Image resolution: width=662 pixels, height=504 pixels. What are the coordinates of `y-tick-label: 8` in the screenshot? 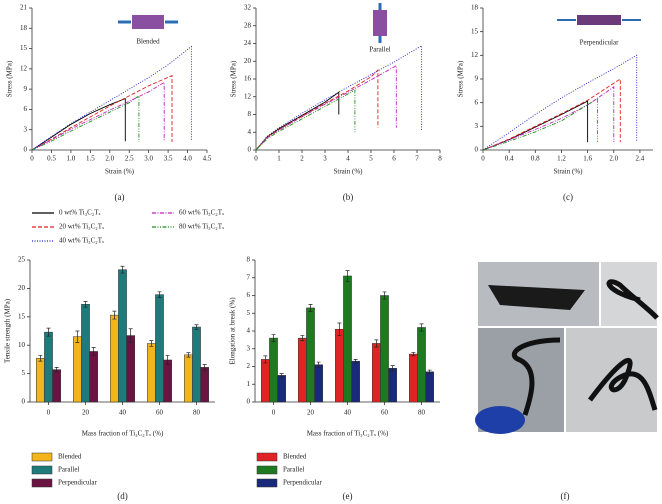 It's located at (249, 260).